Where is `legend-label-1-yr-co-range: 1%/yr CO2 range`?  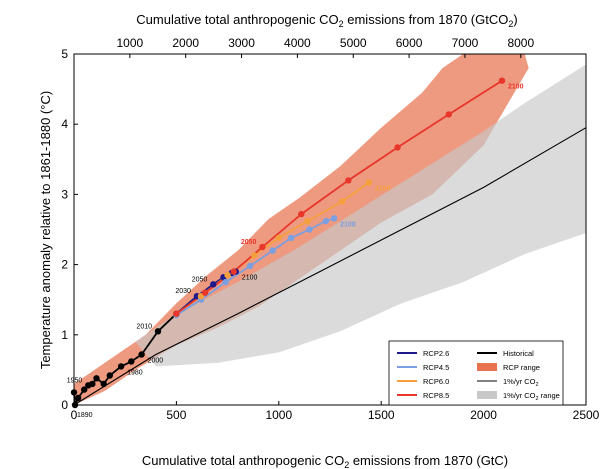 legend-label-1-yr-co-range: 1%/yr CO2 range is located at coordinates (531, 396).